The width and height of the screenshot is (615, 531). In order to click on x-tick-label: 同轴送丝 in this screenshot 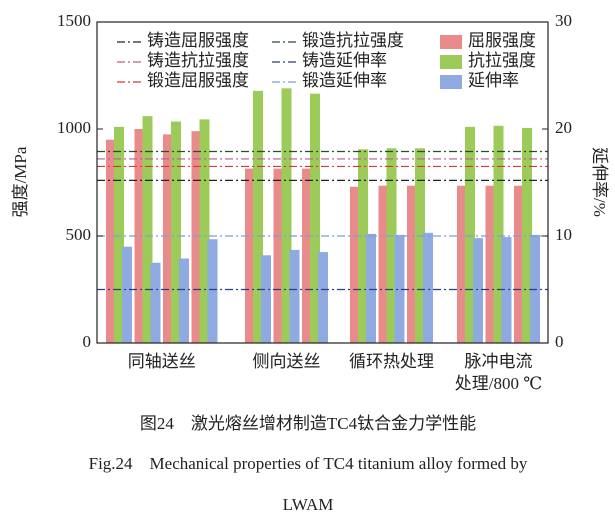, I will do `click(162, 361)`.